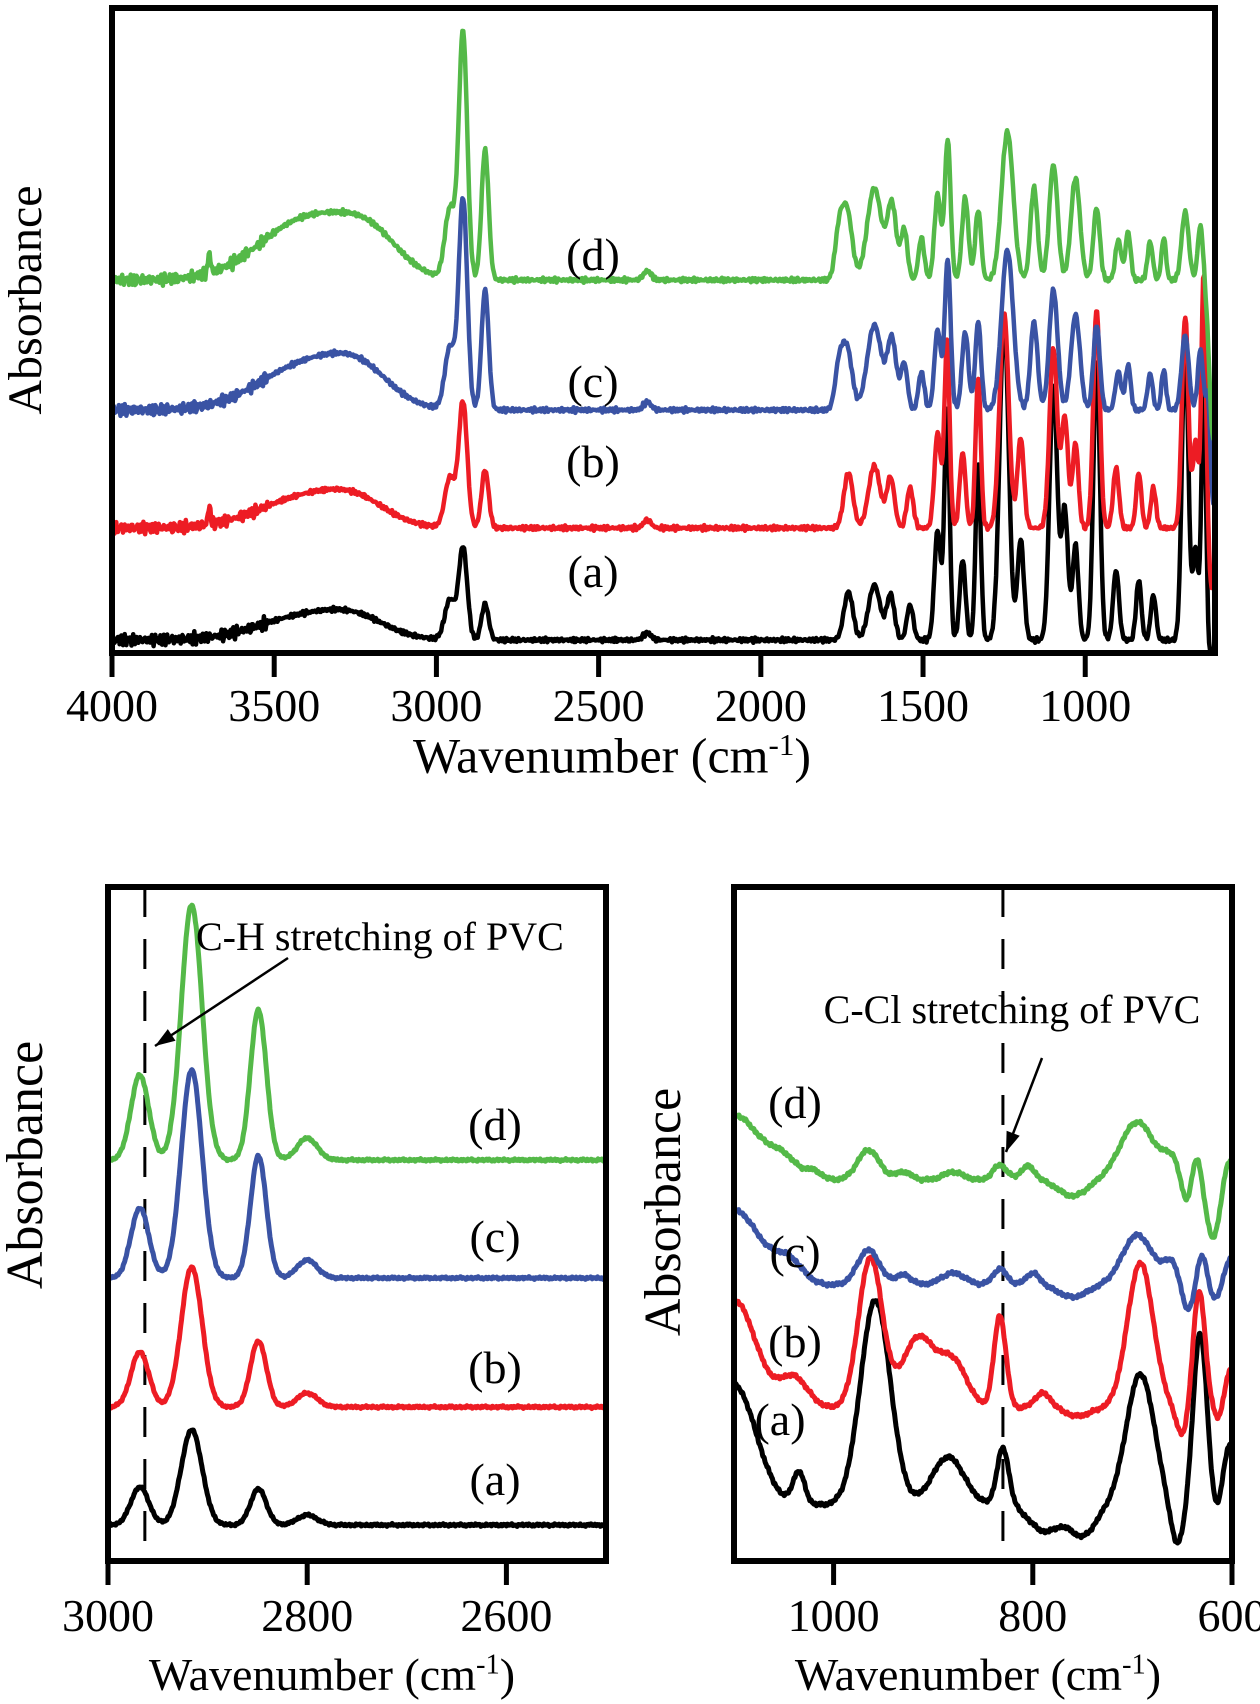  I want to click on y-axis-label-full: Absorbance, so click(26, 300).